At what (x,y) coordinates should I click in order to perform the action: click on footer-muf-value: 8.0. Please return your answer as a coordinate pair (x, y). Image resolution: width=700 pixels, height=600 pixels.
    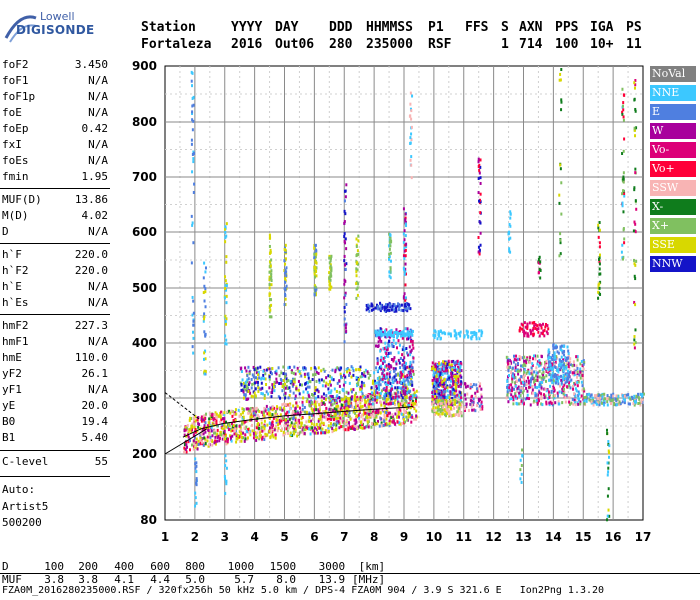
    Looking at the image, I should click on (286, 579).